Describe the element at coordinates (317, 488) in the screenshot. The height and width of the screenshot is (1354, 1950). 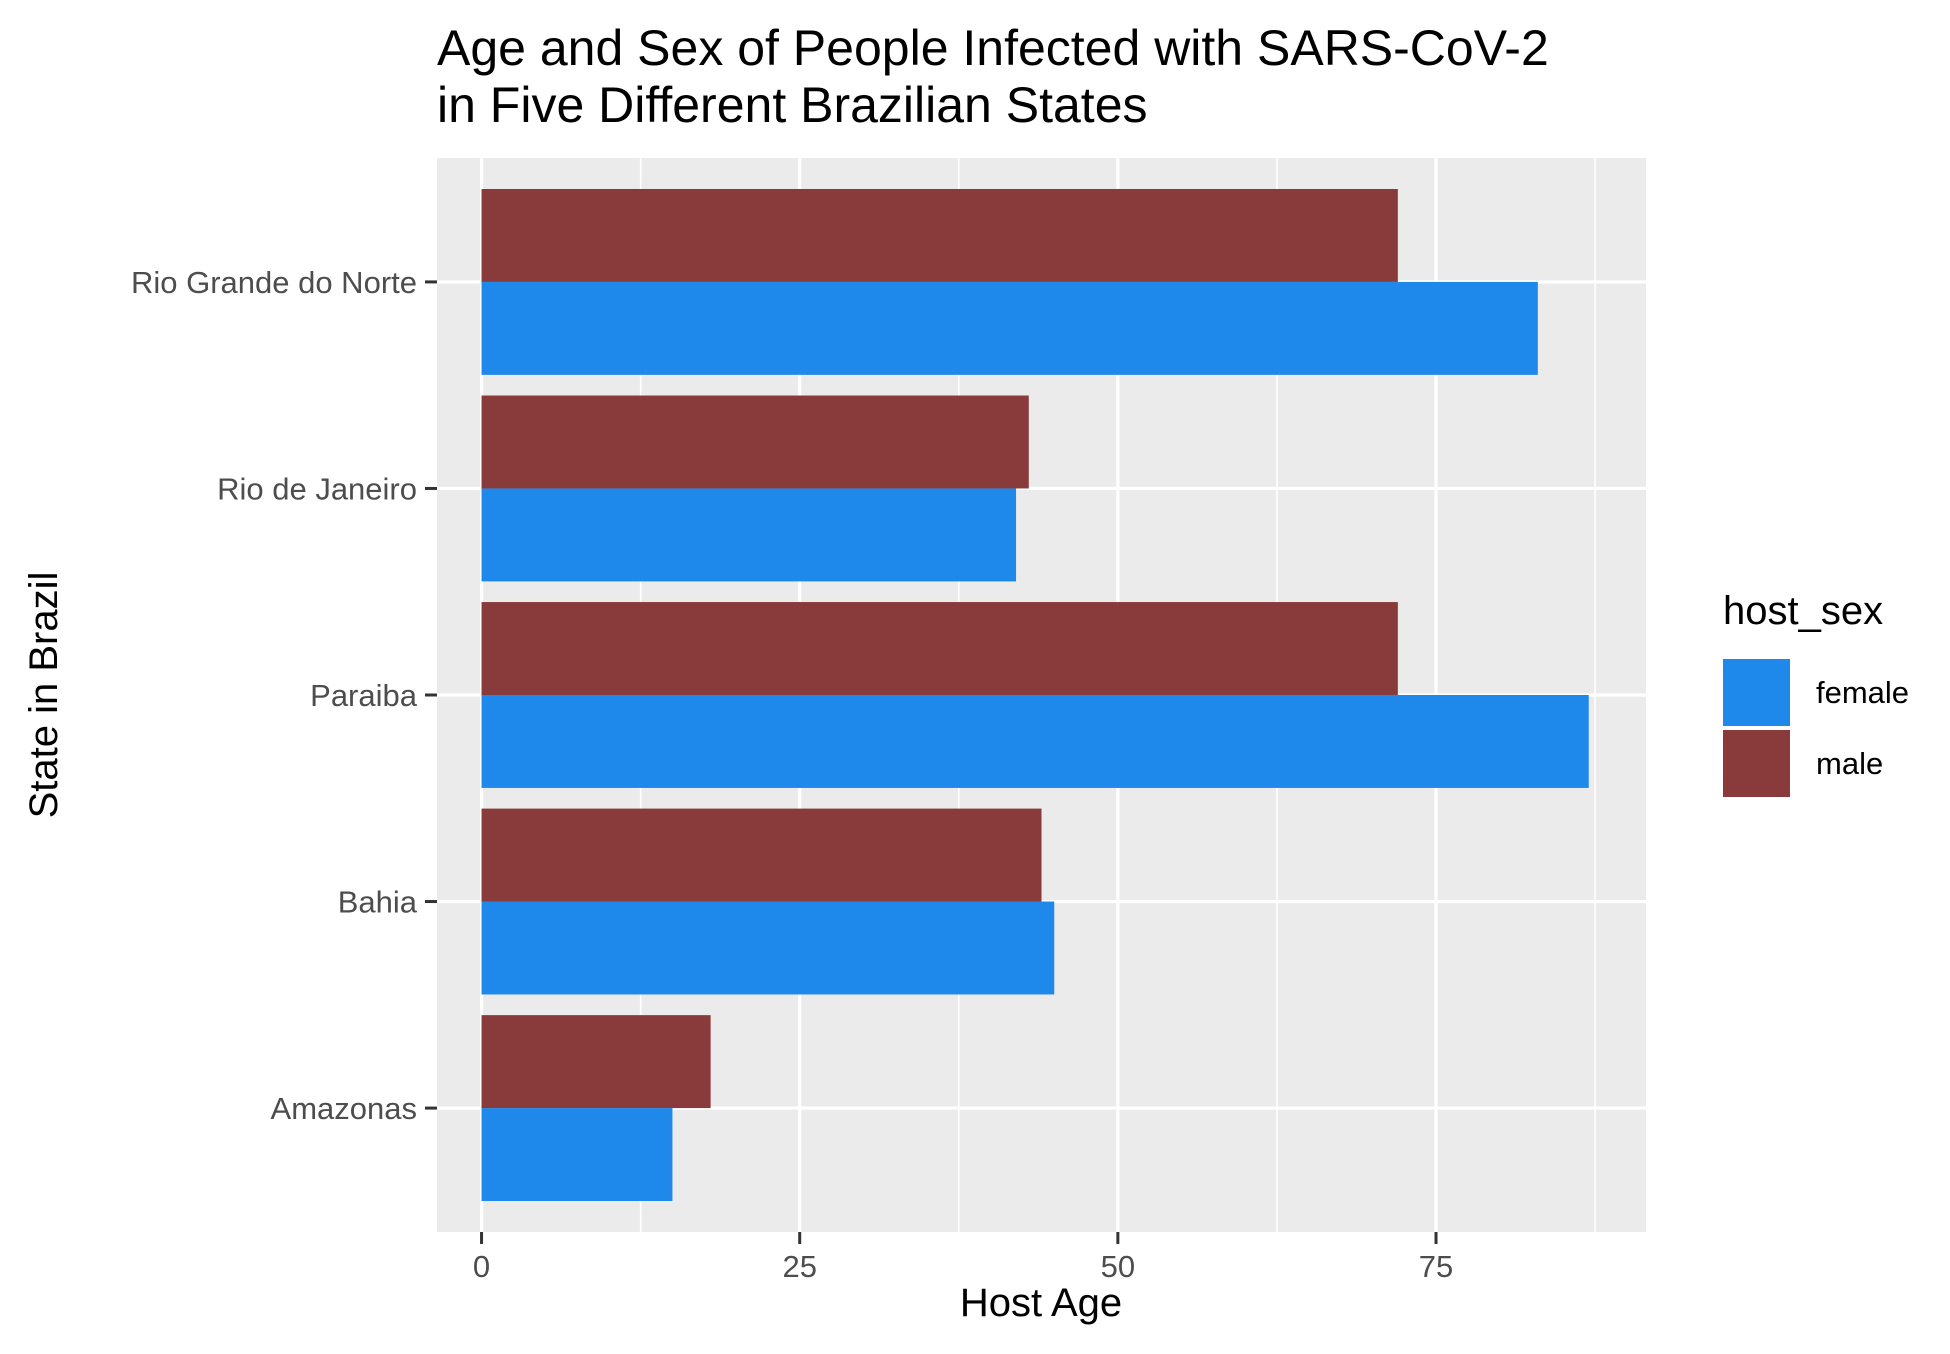
I see `y-tick-label-rio-de-janeiro: Rio de Janeiro` at that location.